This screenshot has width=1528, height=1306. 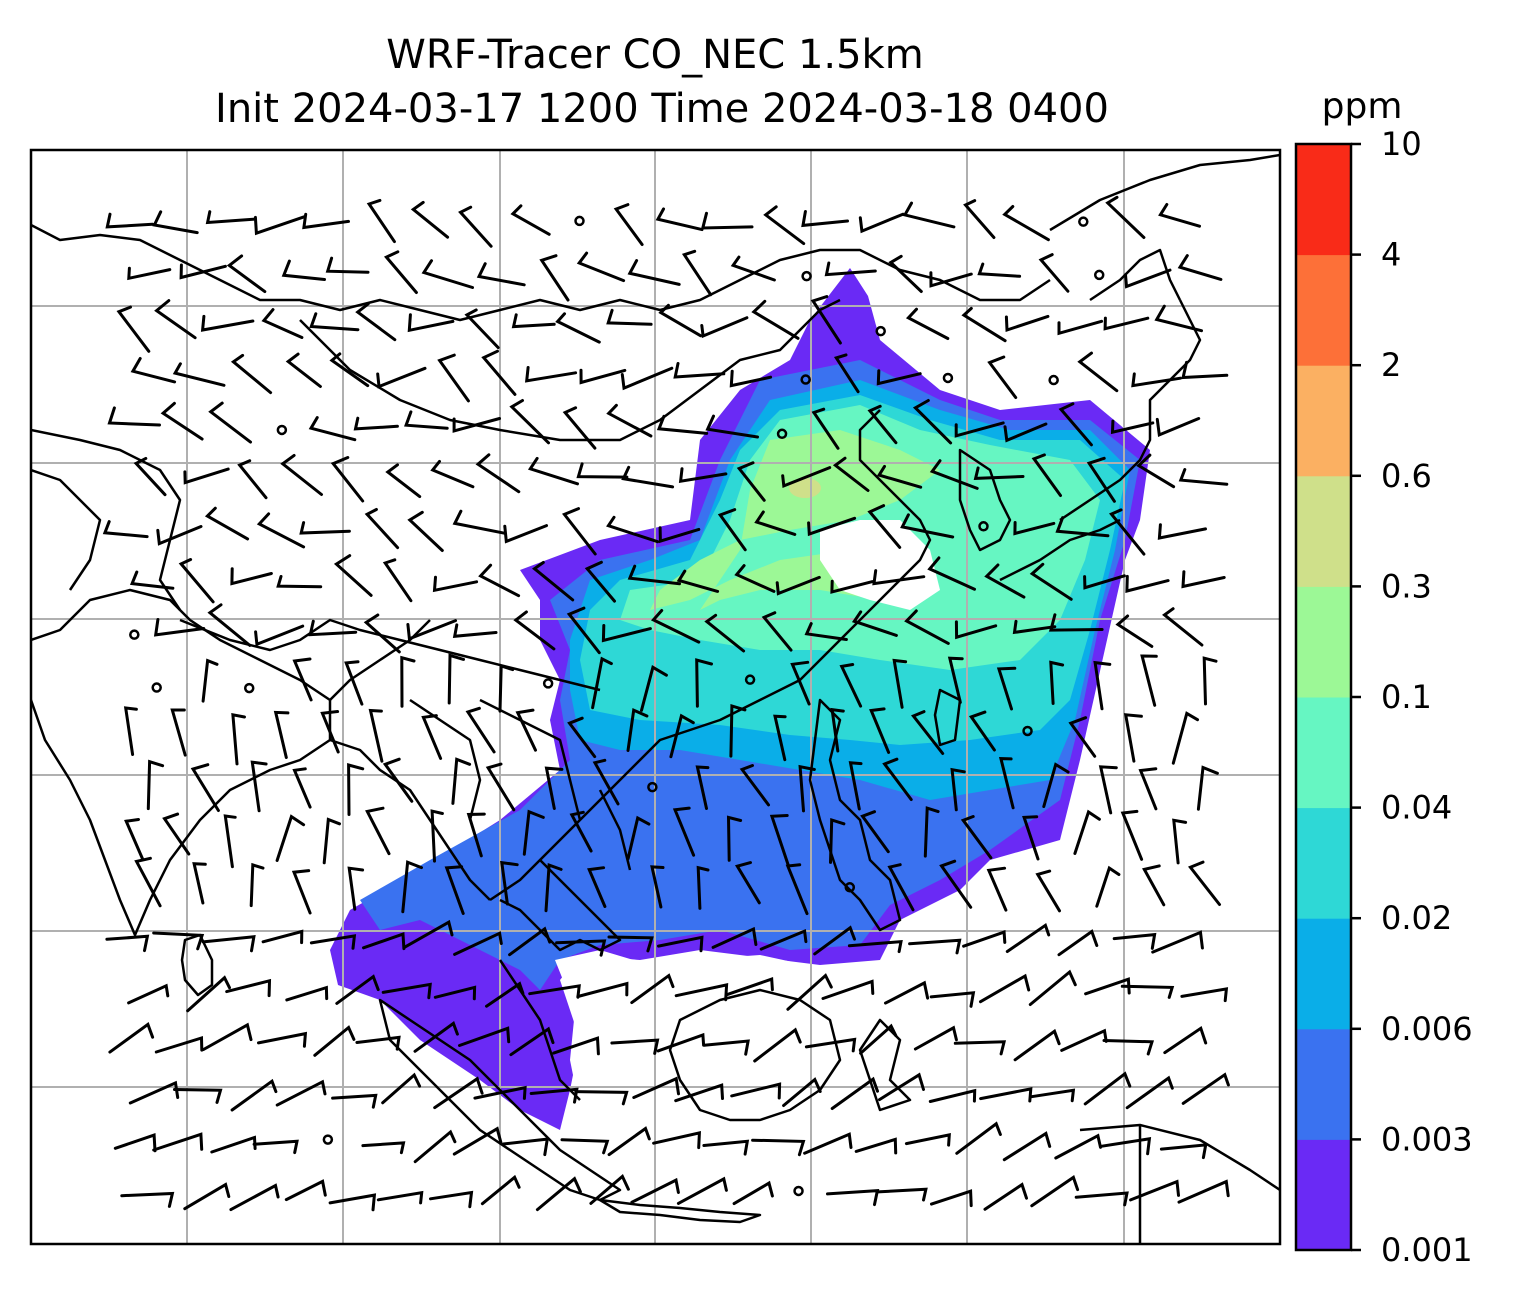 I want to click on border-myanmar, so click(x=405, y=720).